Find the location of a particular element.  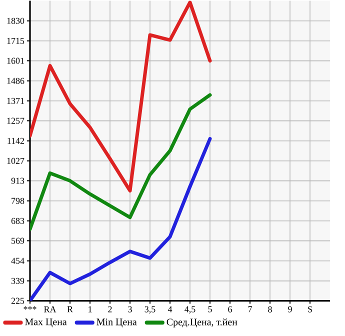

y-tick-label: 454 is located at coordinates (17, 261).